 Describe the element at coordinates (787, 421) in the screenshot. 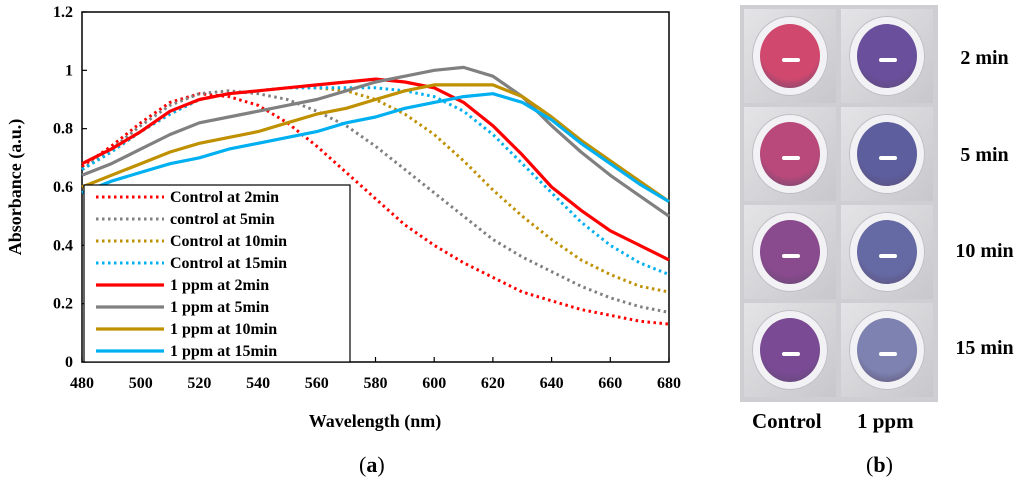

I see `column-label-control: Control` at that location.